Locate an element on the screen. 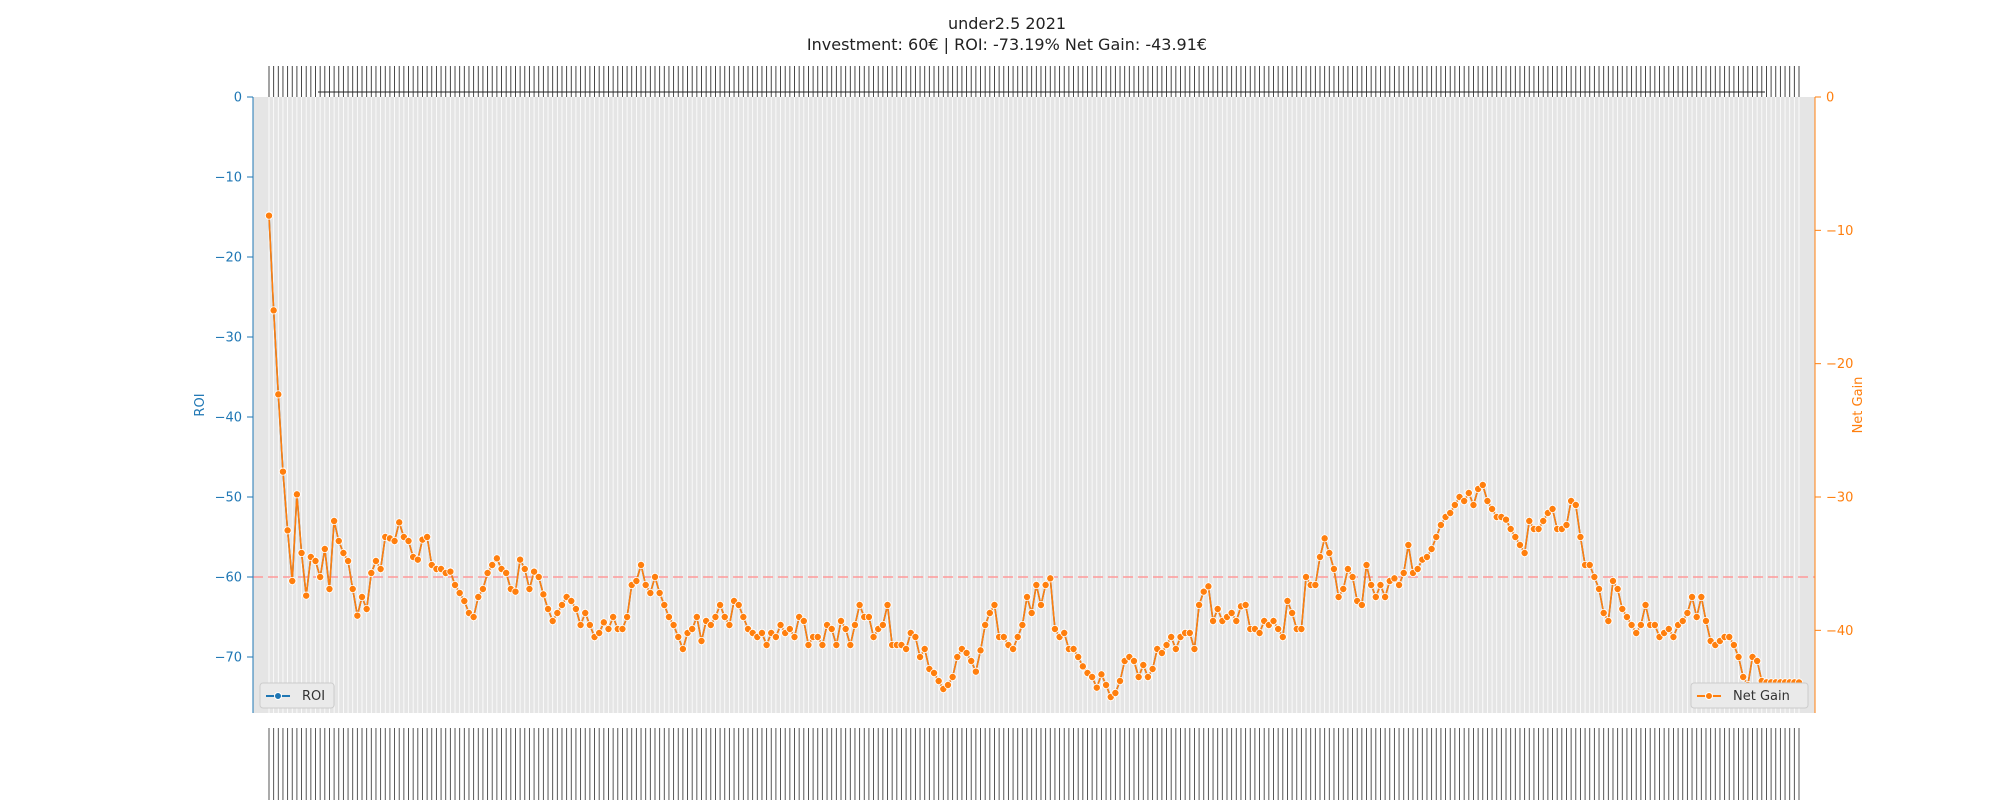 This screenshot has width=2000, height=804. legend-roi-frame is located at coordinates (297, 695).